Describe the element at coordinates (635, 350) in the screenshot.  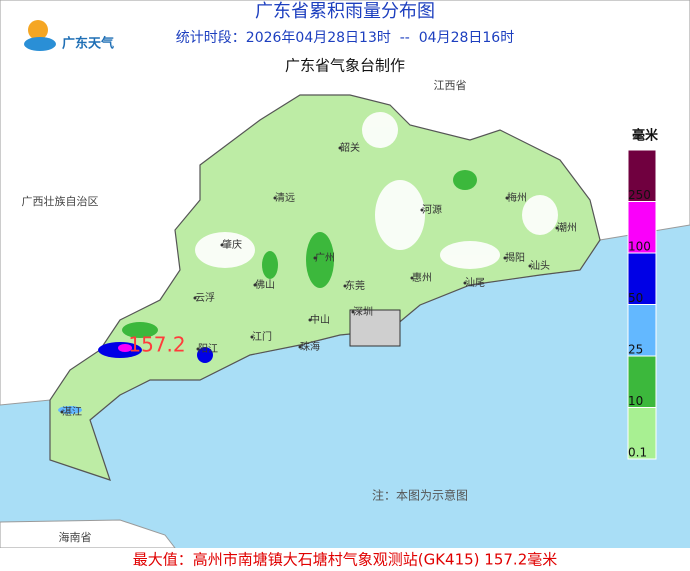
I see `legend-label: 25` at that location.